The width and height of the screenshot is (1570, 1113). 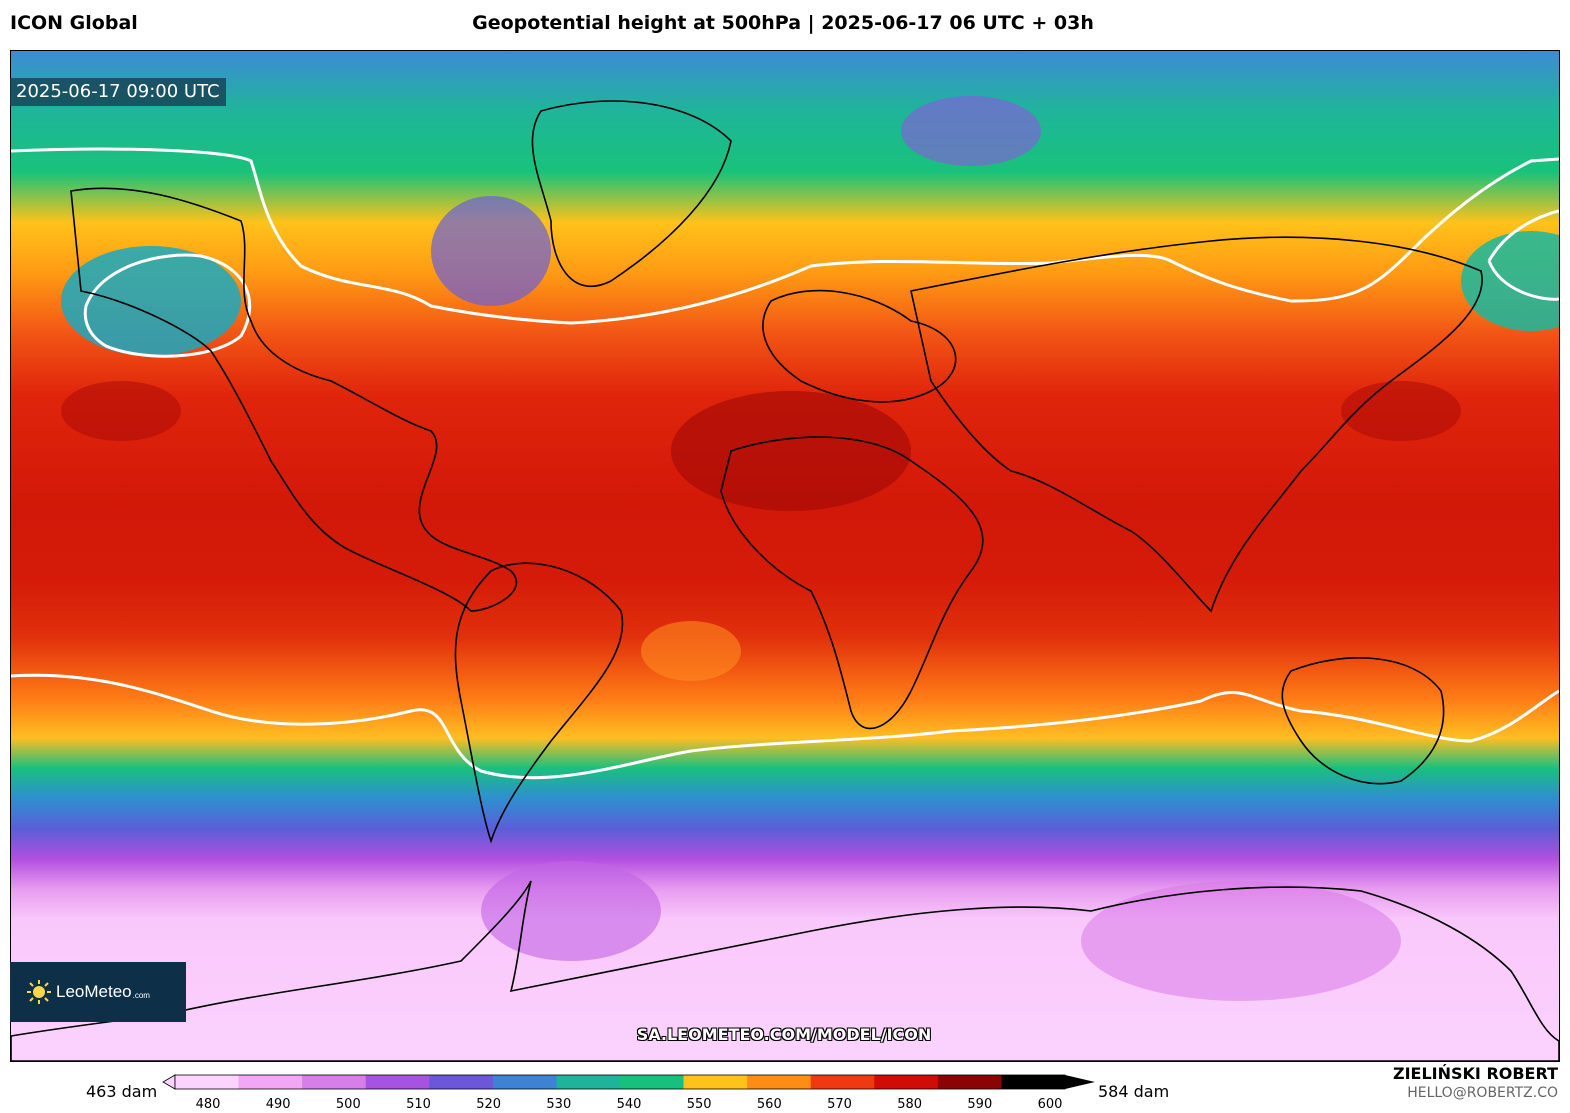 I want to click on coast-asia, so click(x=1196, y=424).